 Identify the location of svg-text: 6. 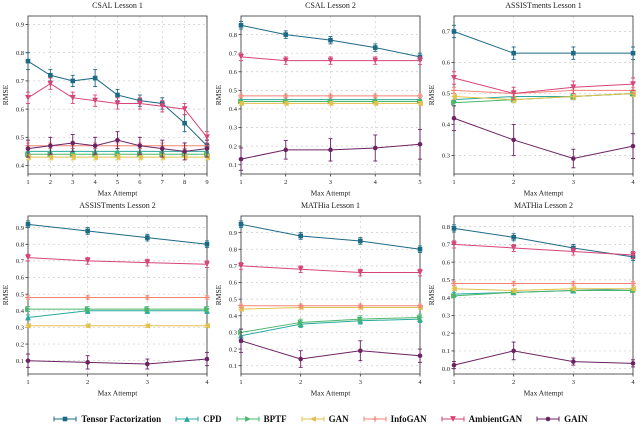
(140, 182).